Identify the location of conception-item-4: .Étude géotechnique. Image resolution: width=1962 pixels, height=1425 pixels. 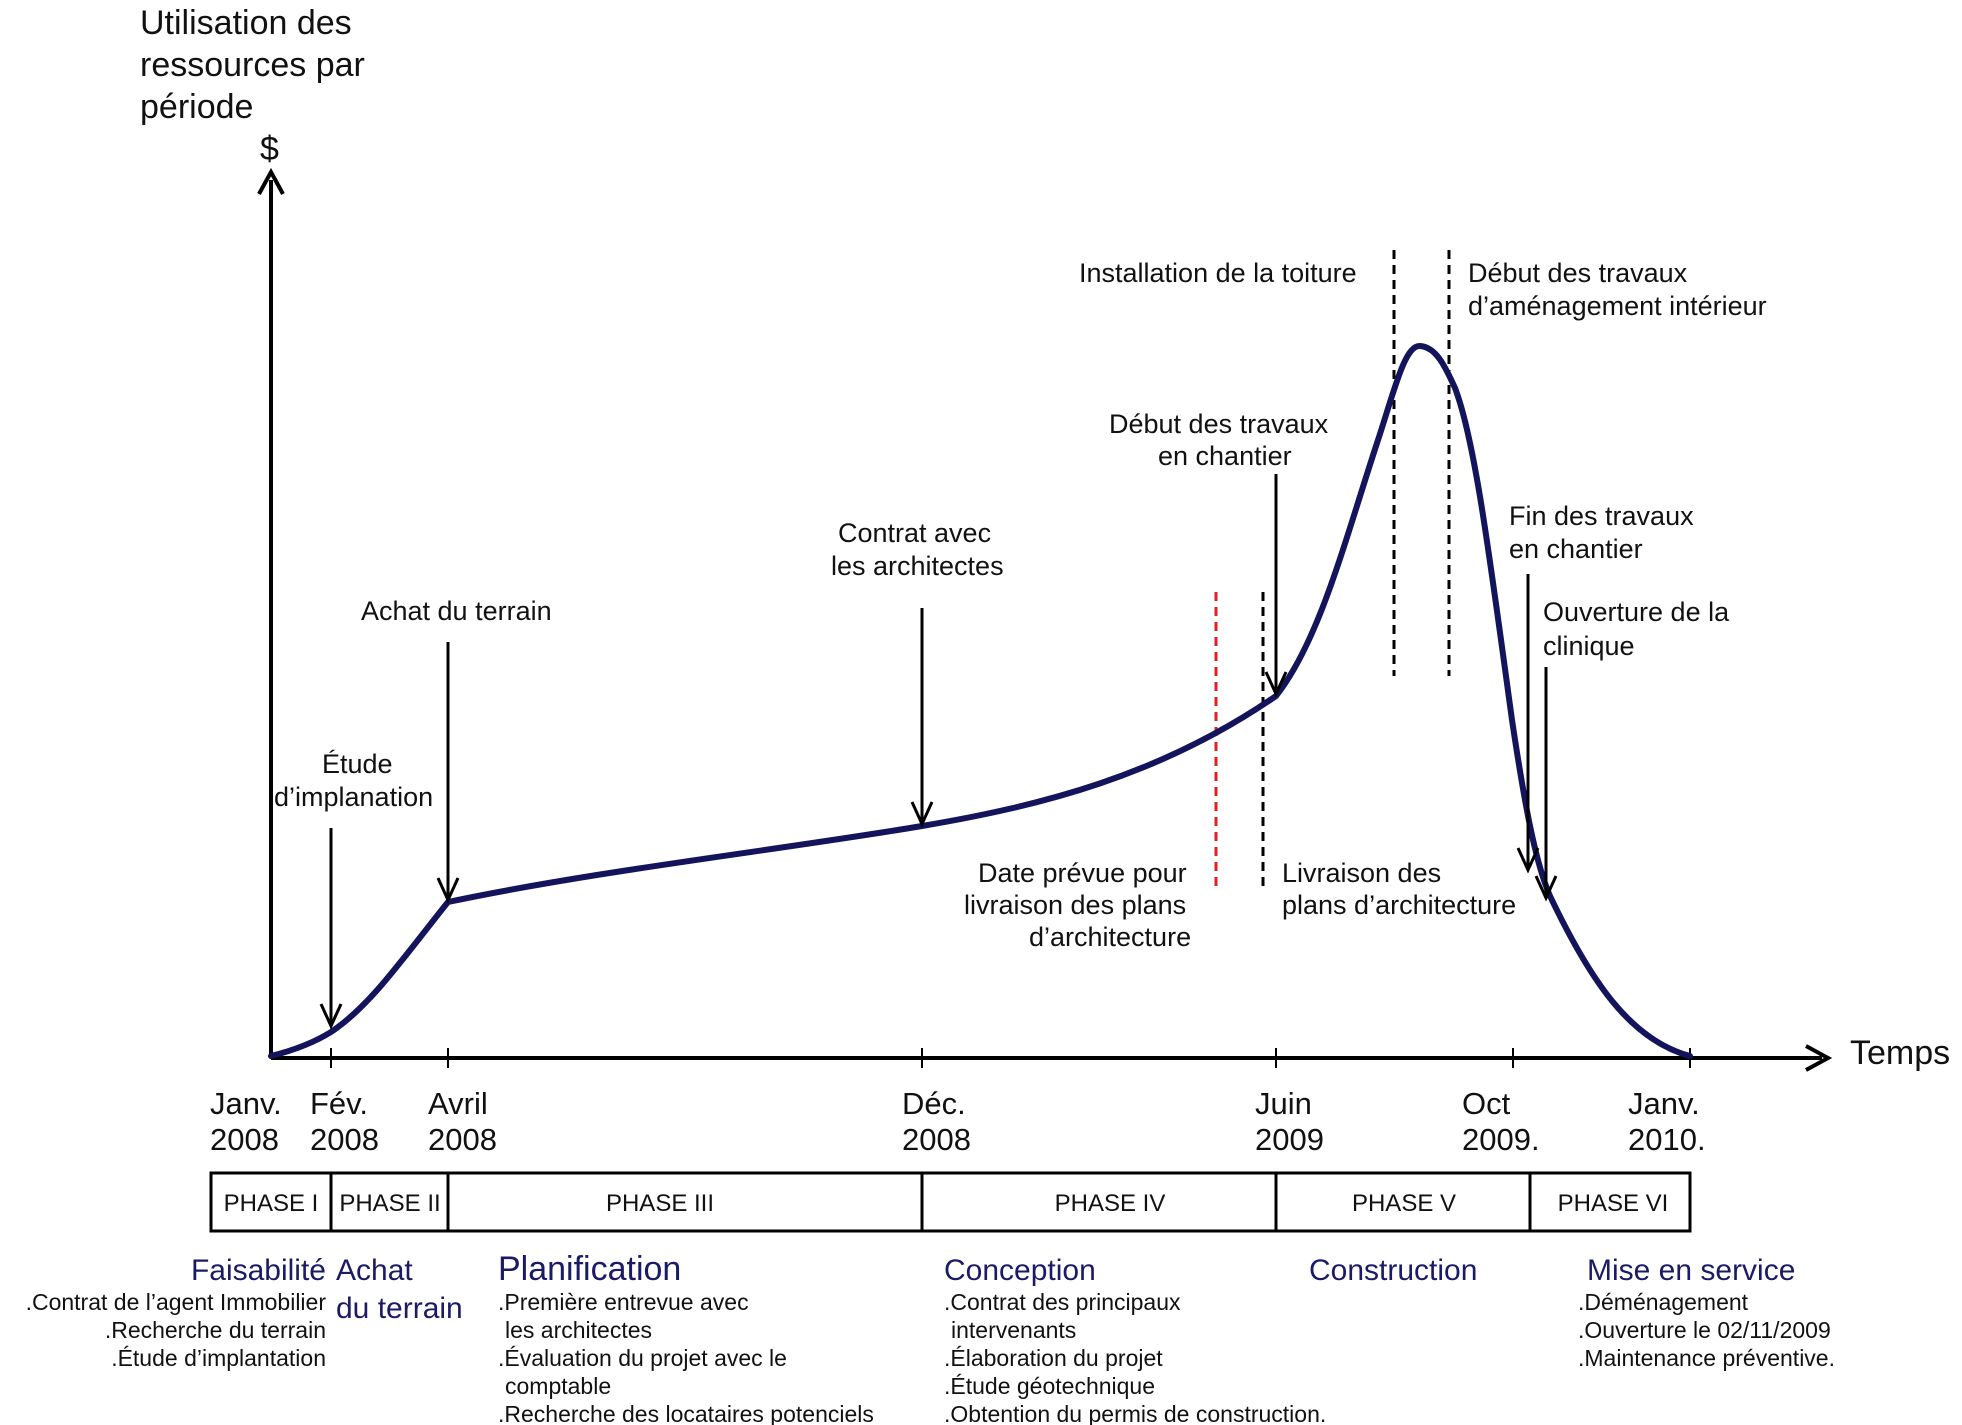
(1049, 1386).